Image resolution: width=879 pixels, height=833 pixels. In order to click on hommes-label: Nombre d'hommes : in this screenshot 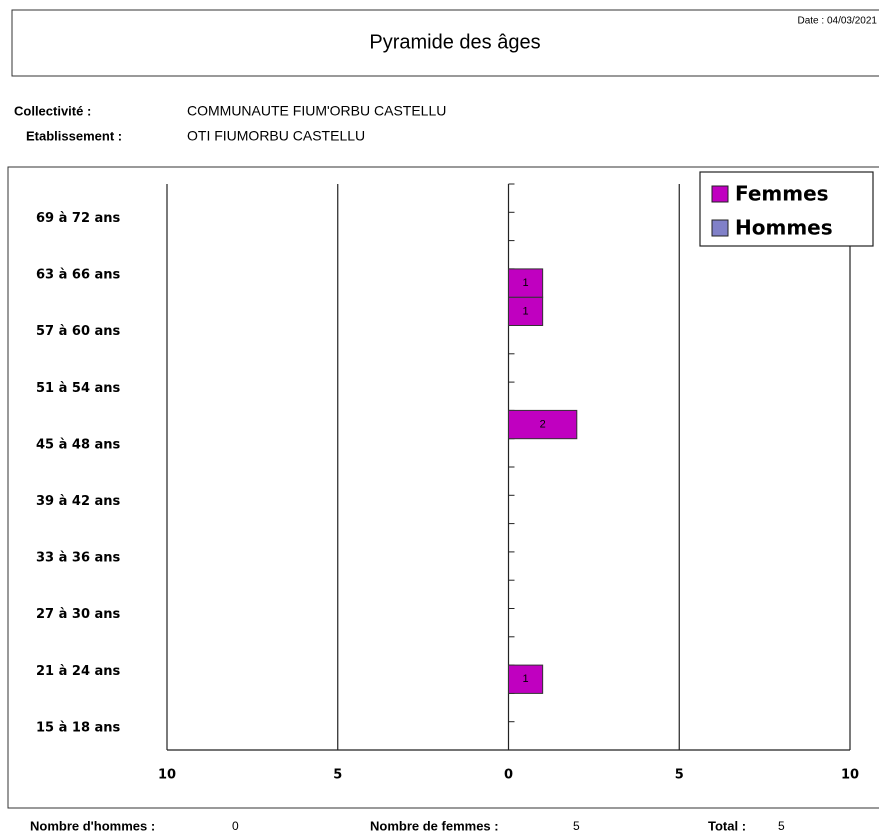, I will do `click(92, 825)`.